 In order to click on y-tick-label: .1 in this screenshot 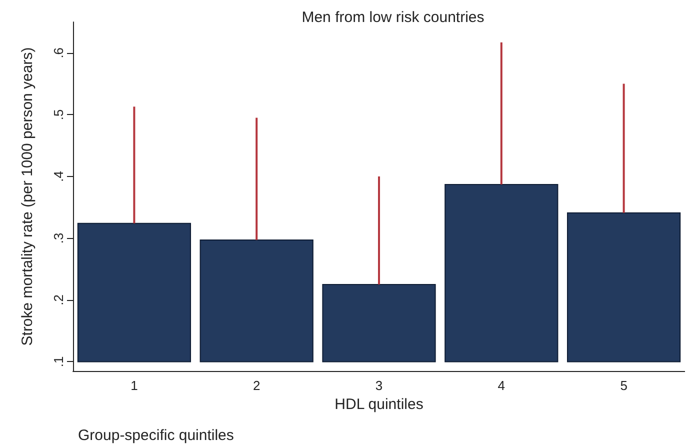, I will do `click(58, 362)`.